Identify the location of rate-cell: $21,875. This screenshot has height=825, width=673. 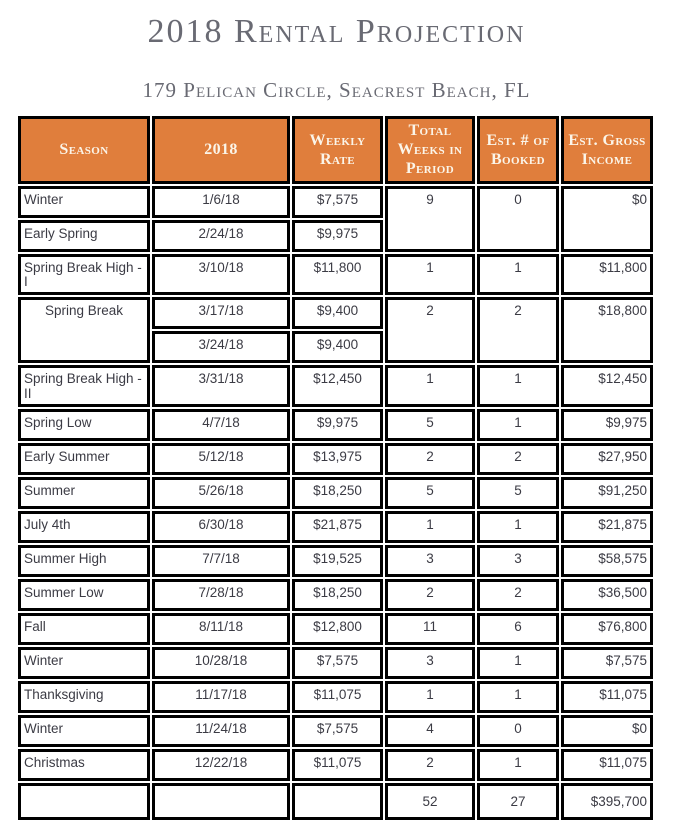
(337, 526).